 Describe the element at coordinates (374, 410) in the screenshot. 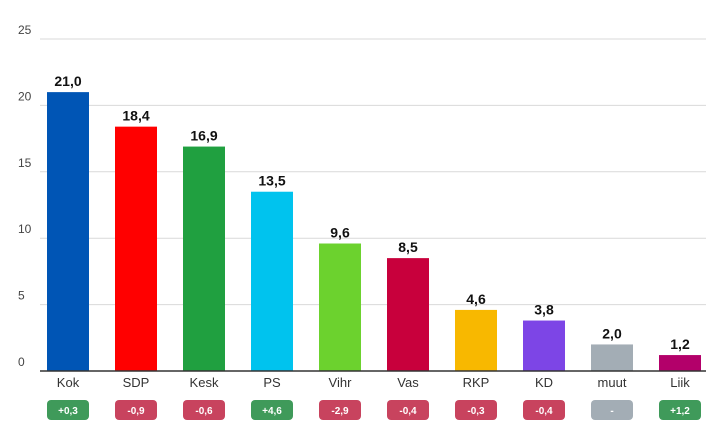

I see `change-badges: +0,3 -0,9 -0,6 +4,6 -2,9 -0,4 -0,3 -0,4 - +1,2` at that location.